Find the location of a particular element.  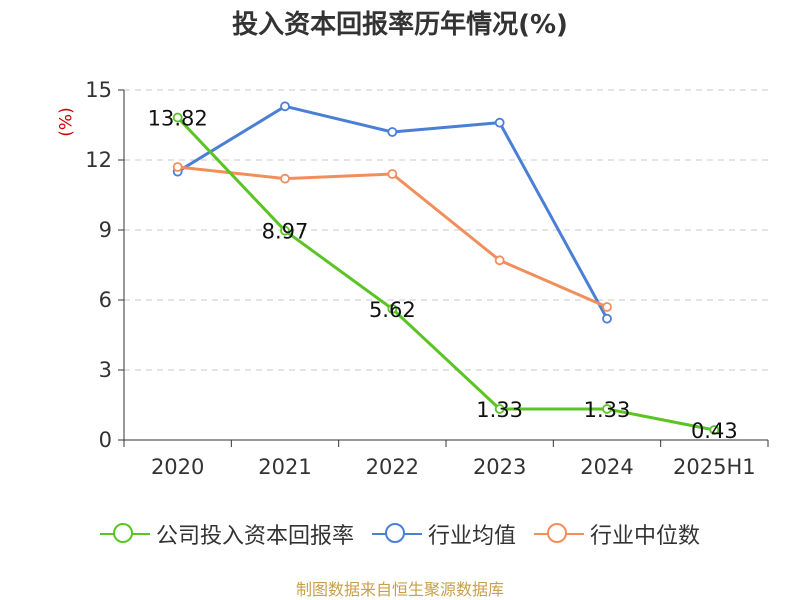

data-source-note: 制图数据来自恒生聚源数据库 is located at coordinates (399, 589).